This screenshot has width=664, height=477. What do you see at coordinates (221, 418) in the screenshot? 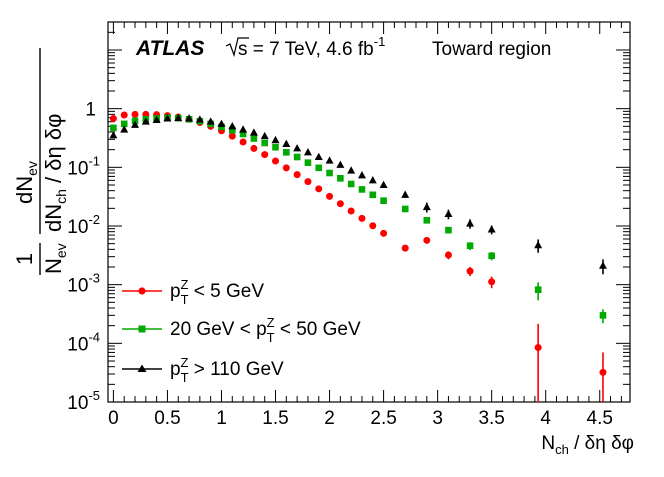
I see `x-tick-label: 1` at bounding box center [221, 418].